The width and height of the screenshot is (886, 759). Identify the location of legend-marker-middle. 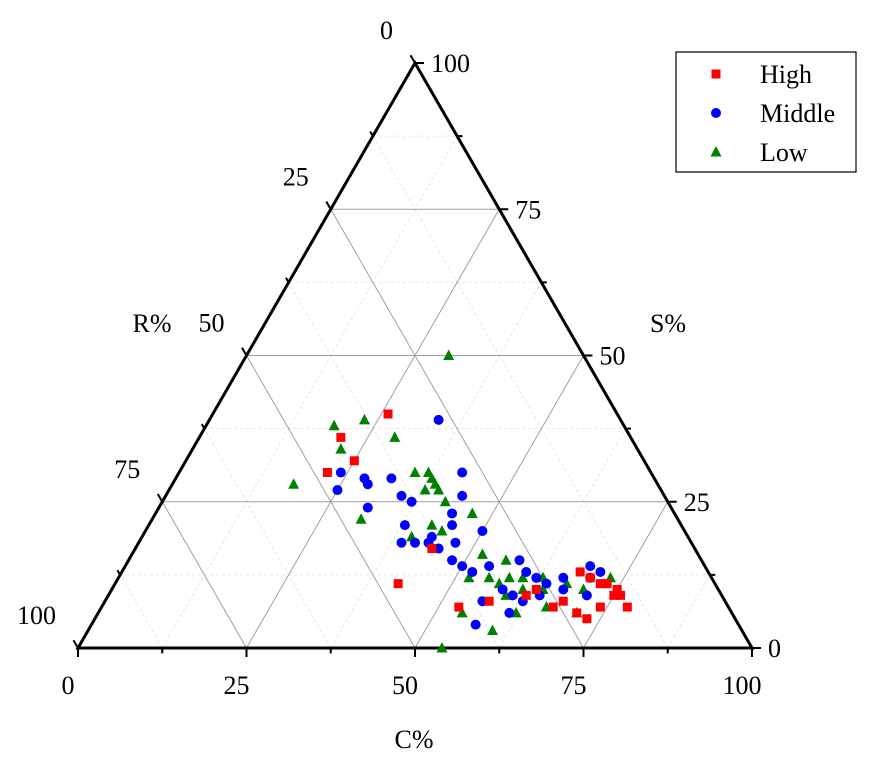
(716, 113).